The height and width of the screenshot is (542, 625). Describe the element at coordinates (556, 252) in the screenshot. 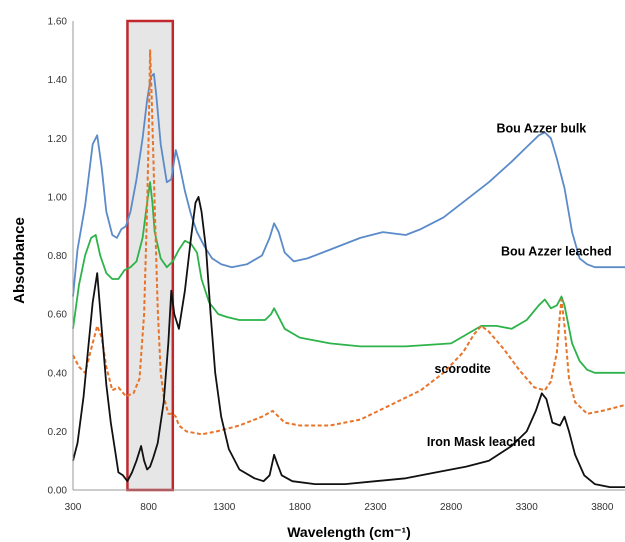

I see `series-label-1: Bou Azzer leached` at that location.